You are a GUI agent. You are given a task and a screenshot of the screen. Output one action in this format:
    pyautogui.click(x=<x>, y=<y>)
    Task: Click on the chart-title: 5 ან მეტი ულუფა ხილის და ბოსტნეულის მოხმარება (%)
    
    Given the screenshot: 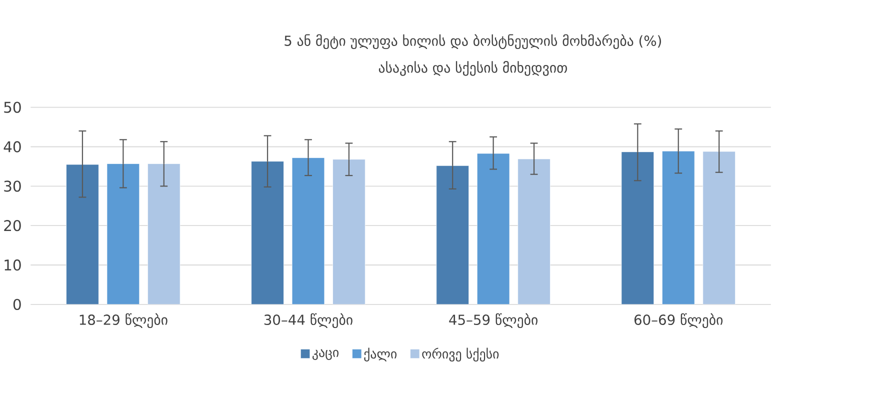 What is the action you would take?
    pyautogui.click(x=473, y=42)
    